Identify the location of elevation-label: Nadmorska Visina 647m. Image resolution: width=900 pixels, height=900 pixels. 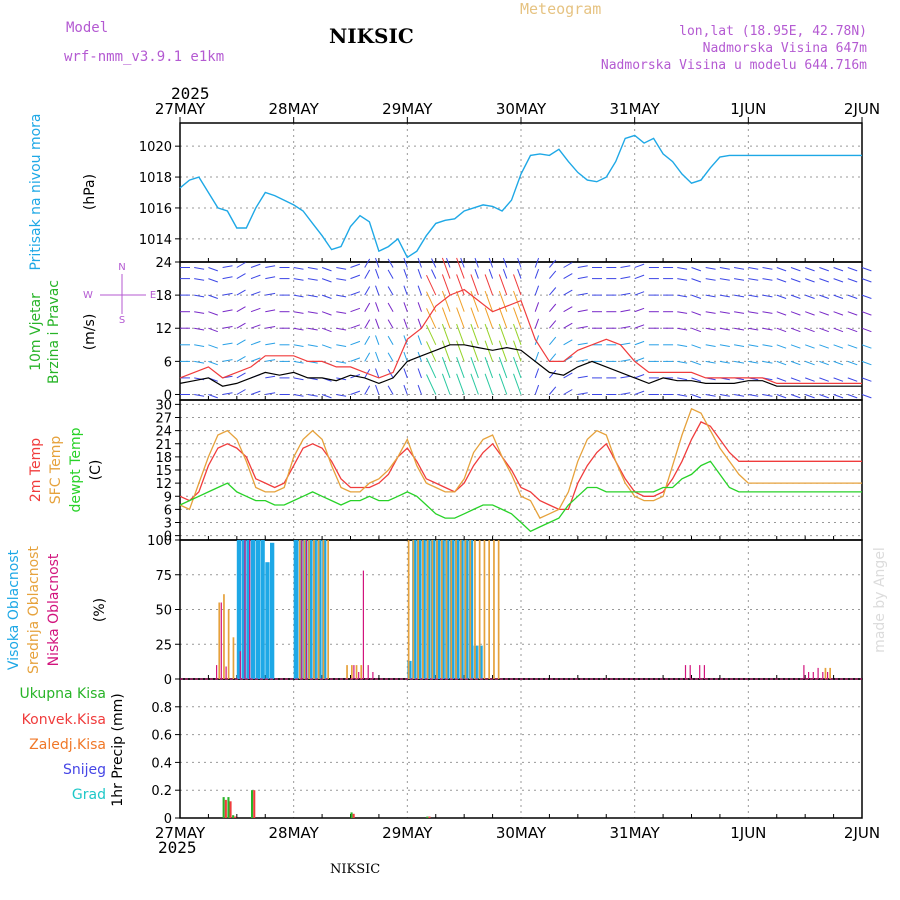
(784, 48).